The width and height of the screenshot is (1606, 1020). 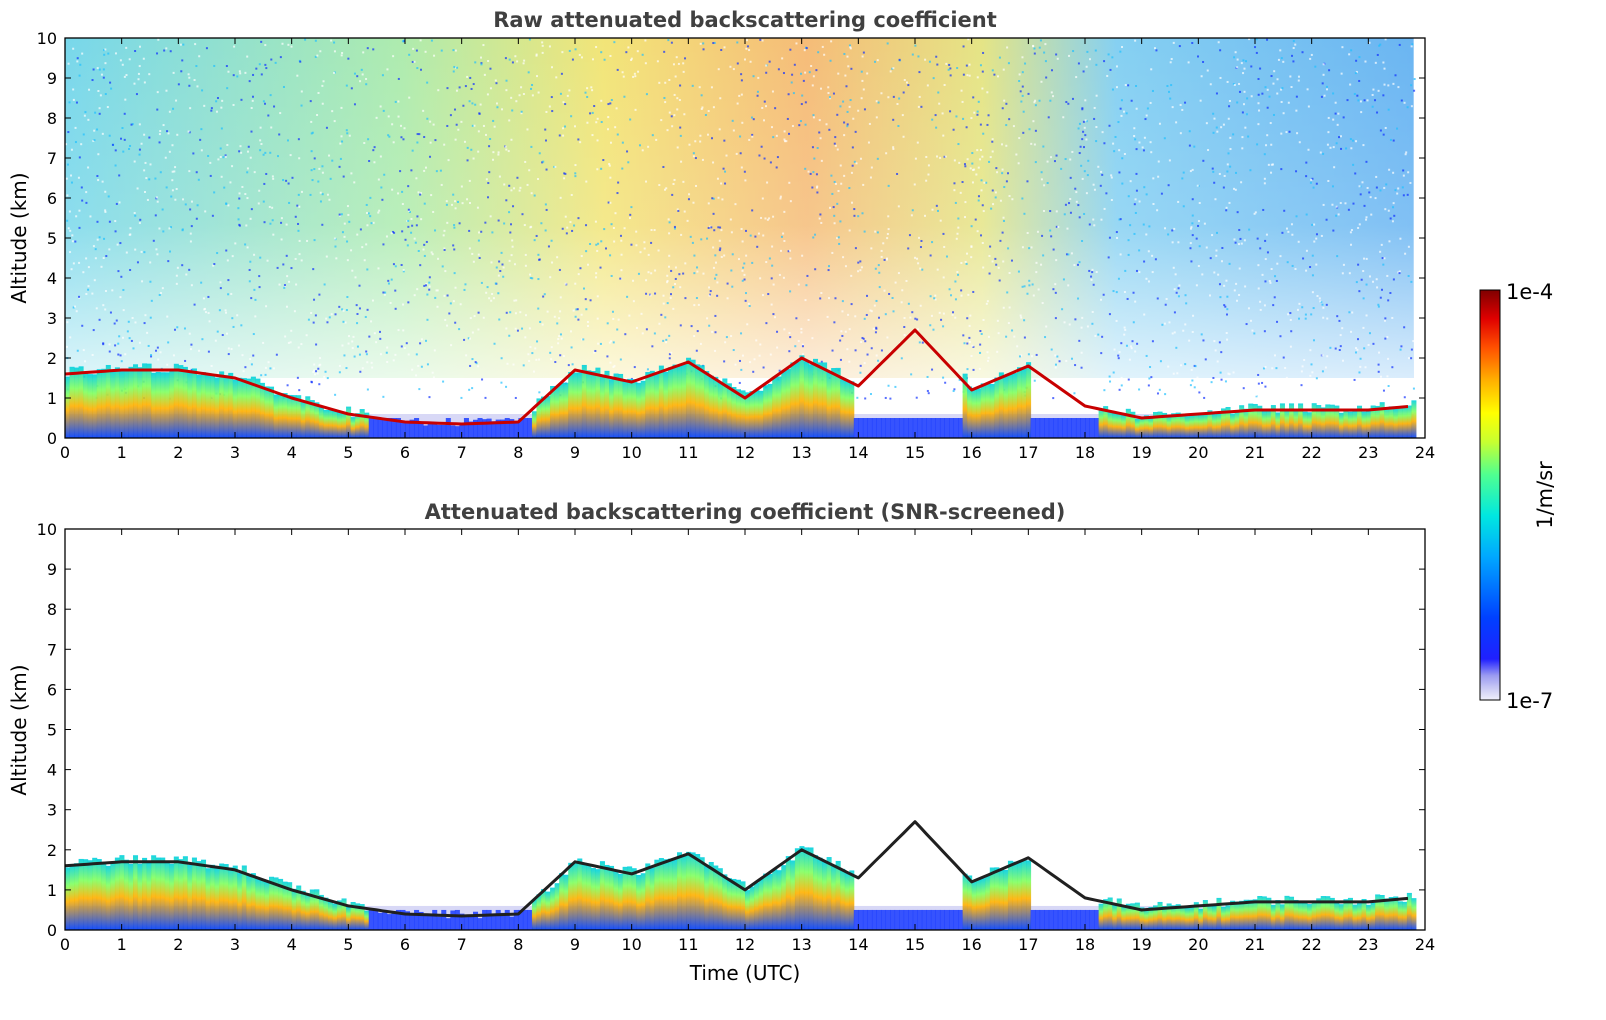 I want to click on screened-x-axis-label: Time (UTC), so click(x=745, y=973).